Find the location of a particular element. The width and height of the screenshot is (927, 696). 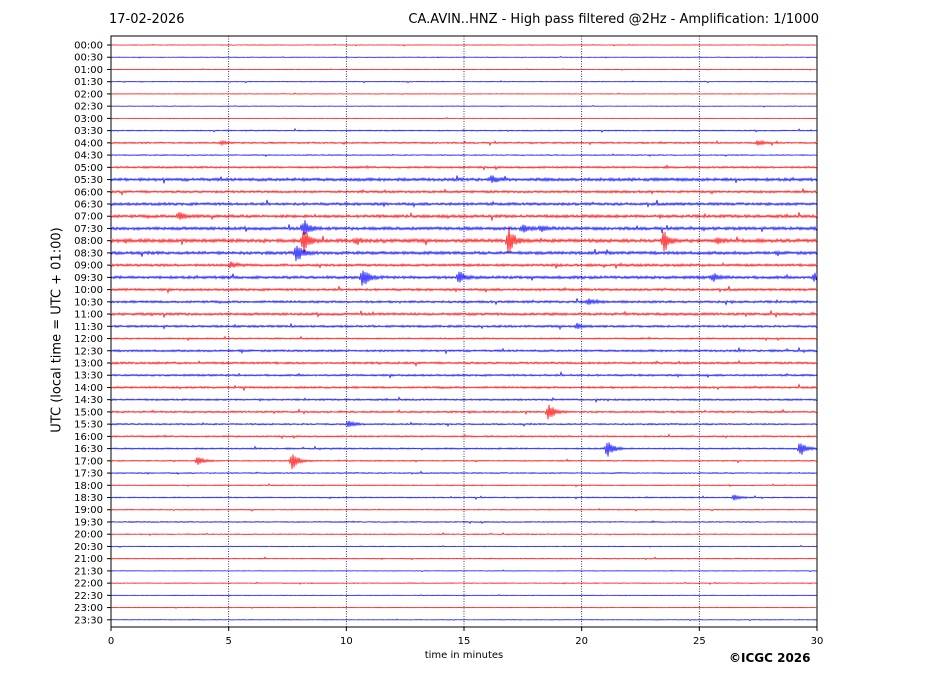

y-tick-label: 22:30 is located at coordinates (88, 596).